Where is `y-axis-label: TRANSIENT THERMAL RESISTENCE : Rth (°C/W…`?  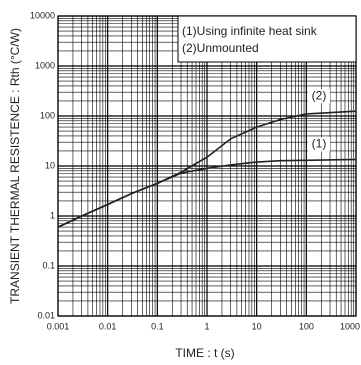
y-axis-label: TRANSIENT THERMAL RESISTENCE : Rth (°C/W… is located at coordinates (15, 166).